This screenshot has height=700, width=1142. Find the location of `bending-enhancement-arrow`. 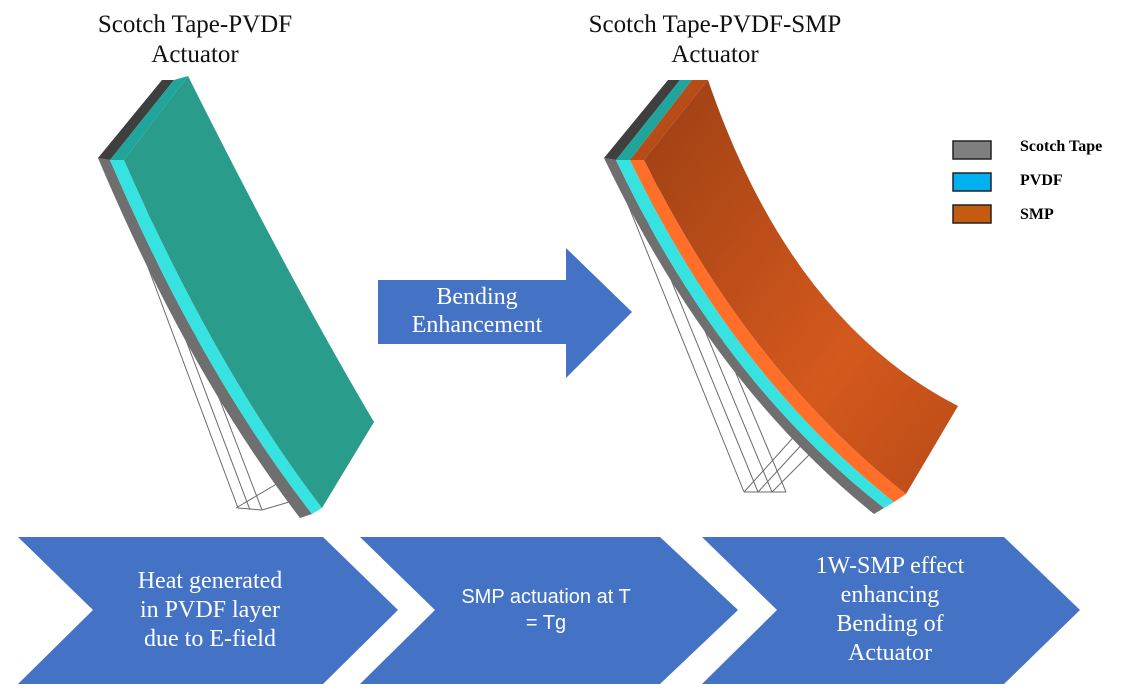

bending-enhancement-arrow is located at coordinates (505, 313).